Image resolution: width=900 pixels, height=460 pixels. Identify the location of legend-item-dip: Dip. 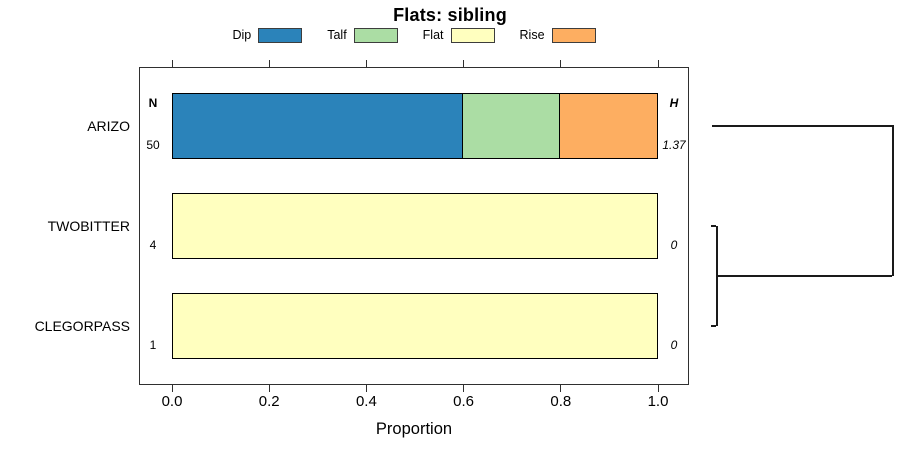
(267, 35).